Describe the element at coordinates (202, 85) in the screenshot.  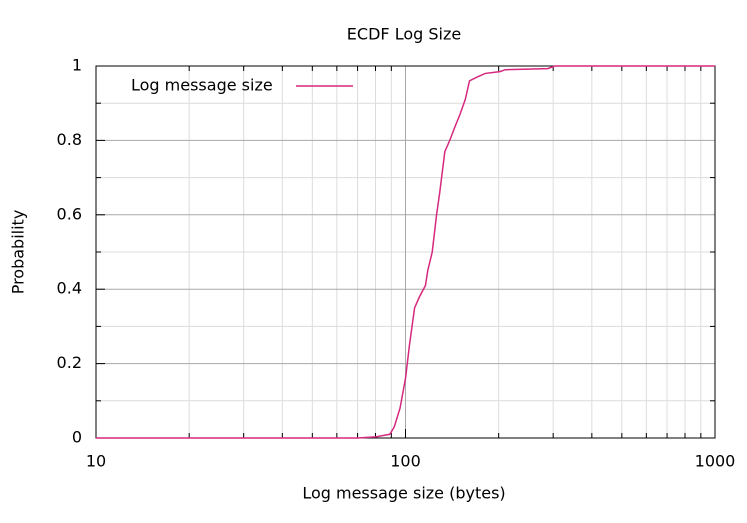
I see `legend-label: Log message size` at that location.